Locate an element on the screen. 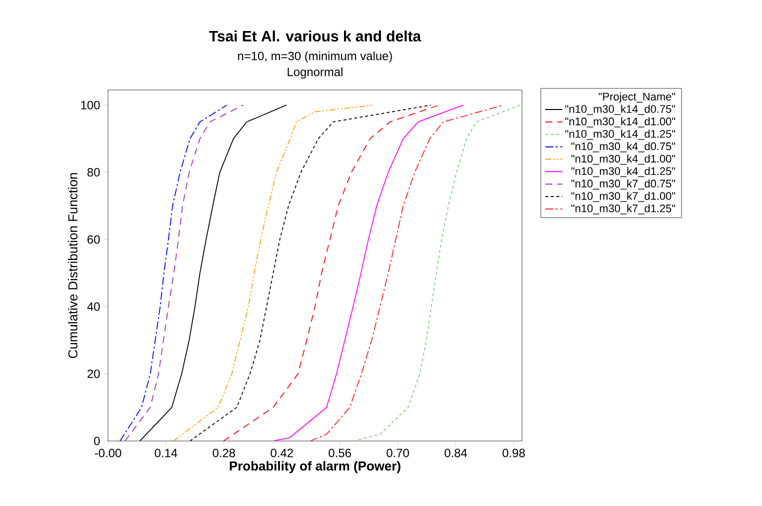  chart-title: Tsai Et Al. various k and delta is located at coordinates (315, 36).